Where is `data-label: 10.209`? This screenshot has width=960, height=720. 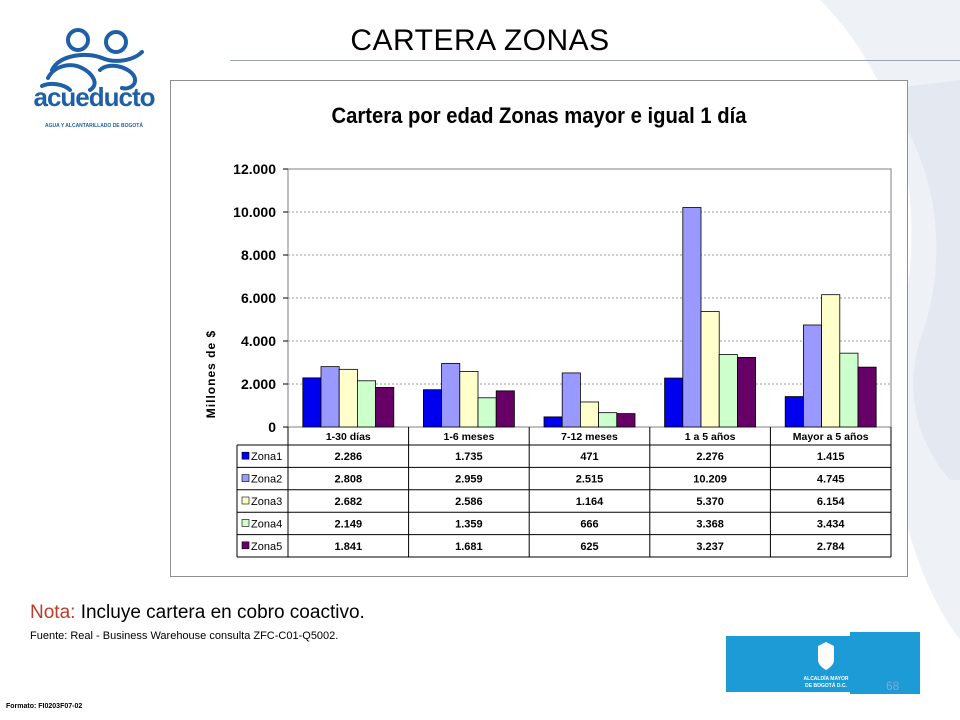
data-label: 10.209 is located at coordinates (710, 480).